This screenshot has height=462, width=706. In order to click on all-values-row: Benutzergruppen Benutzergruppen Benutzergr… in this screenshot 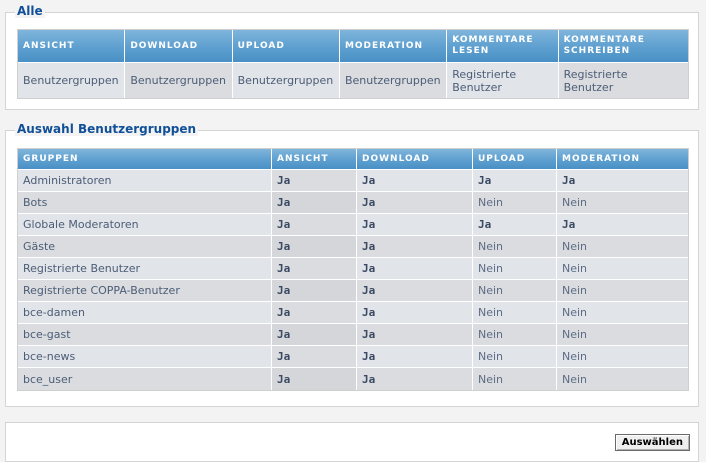, I will do `click(353, 80)`.